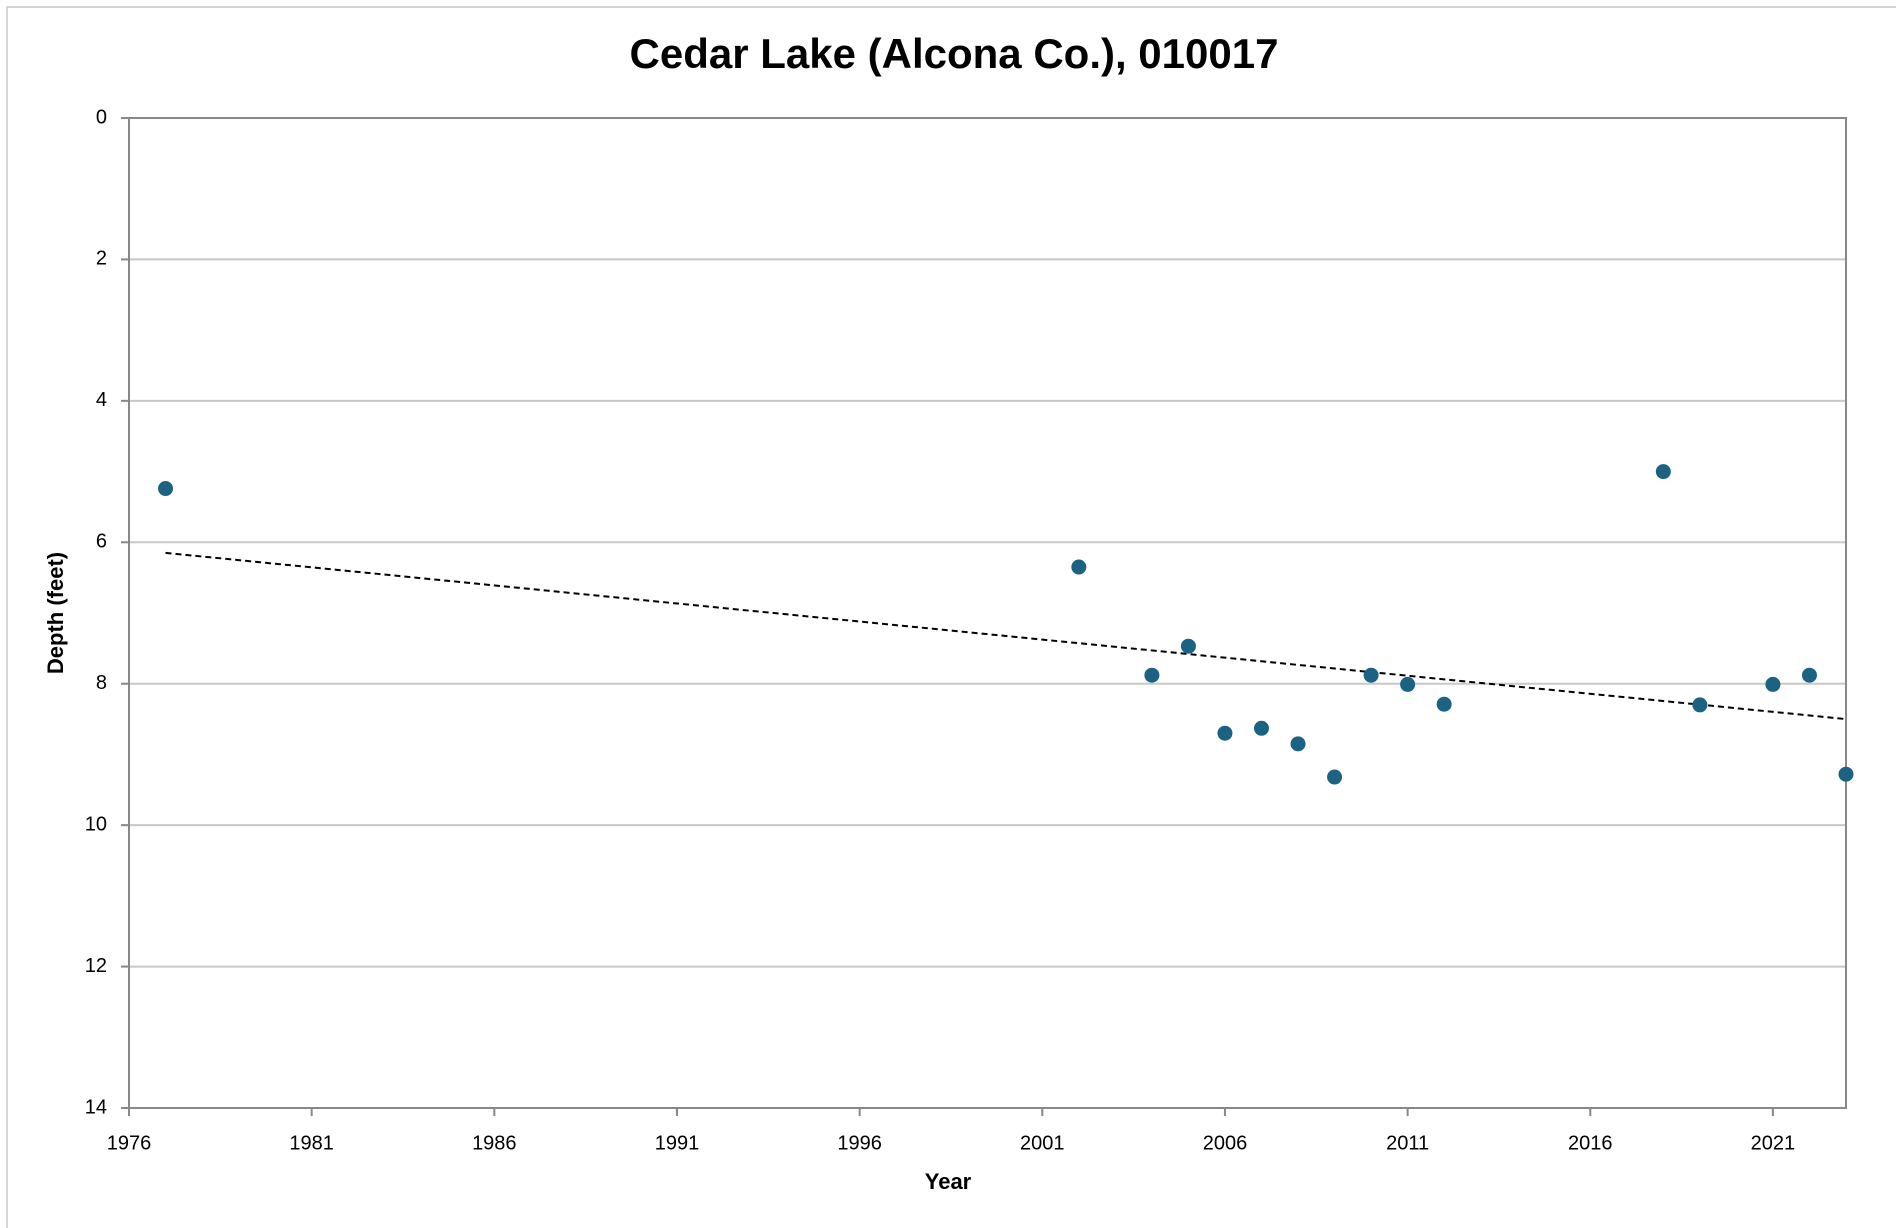 The height and width of the screenshot is (1228, 1896). I want to click on x-axis-label: Year, so click(948, 1181).